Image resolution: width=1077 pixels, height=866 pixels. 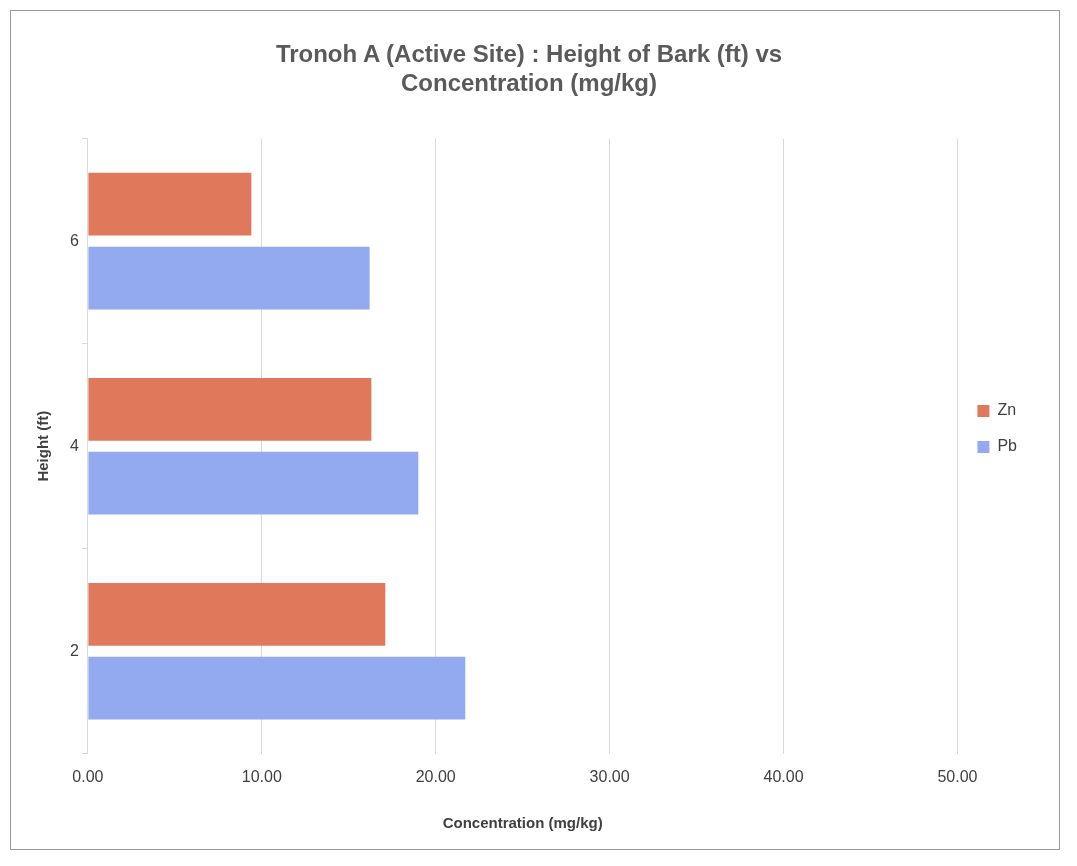 What do you see at coordinates (261, 776) in the screenshot?
I see `x-tick-label: 10.00` at bounding box center [261, 776].